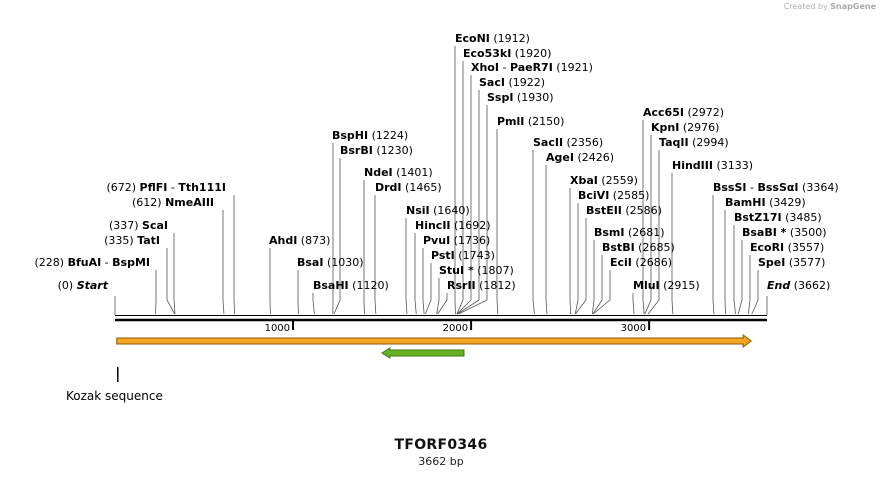  I want to click on site-position: (1921), so click(573, 67).